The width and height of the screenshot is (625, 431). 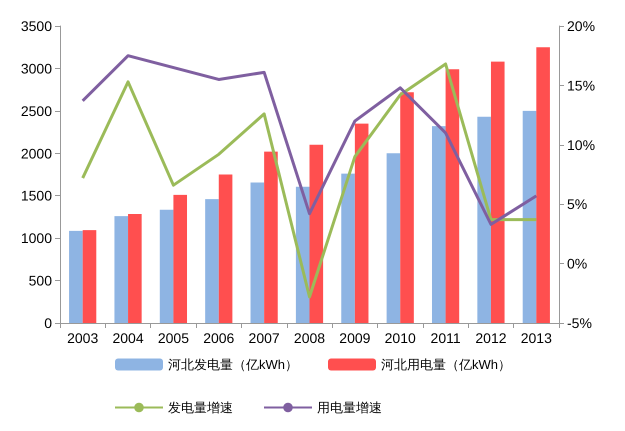 What do you see at coordinates (36, 110) in the screenshot?
I see `y-tick-label: 2500` at bounding box center [36, 110].